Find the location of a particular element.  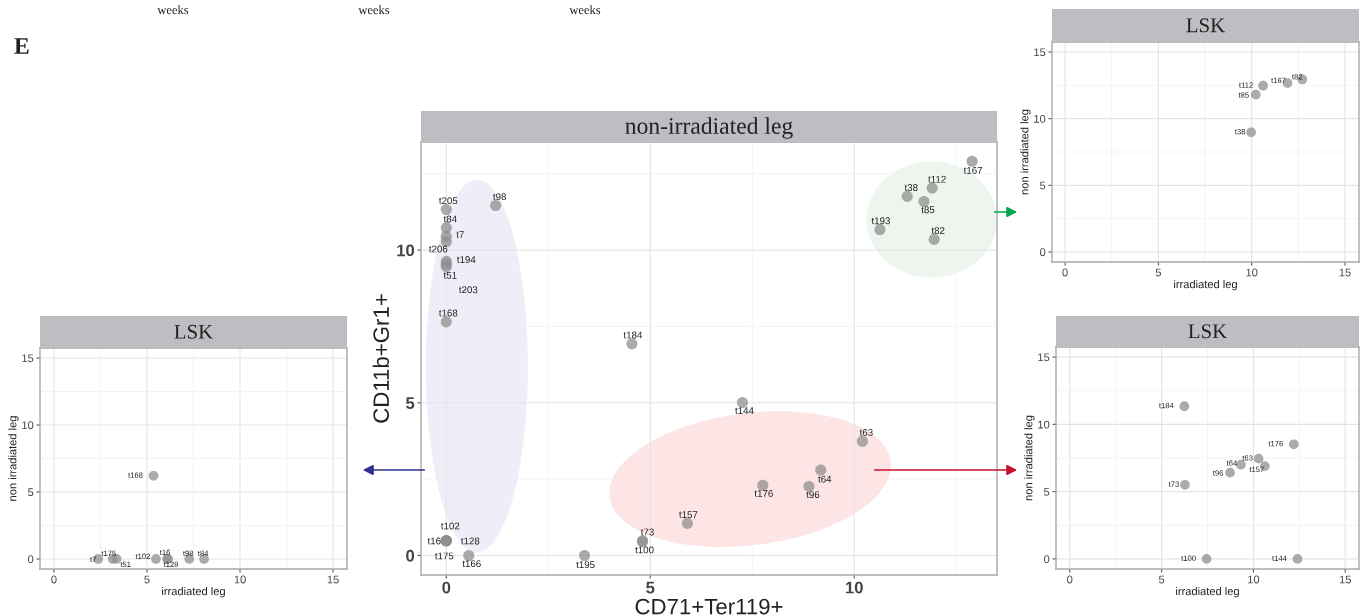

x-axis-title: CD71+Ter119+ is located at coordinates (709, 606).